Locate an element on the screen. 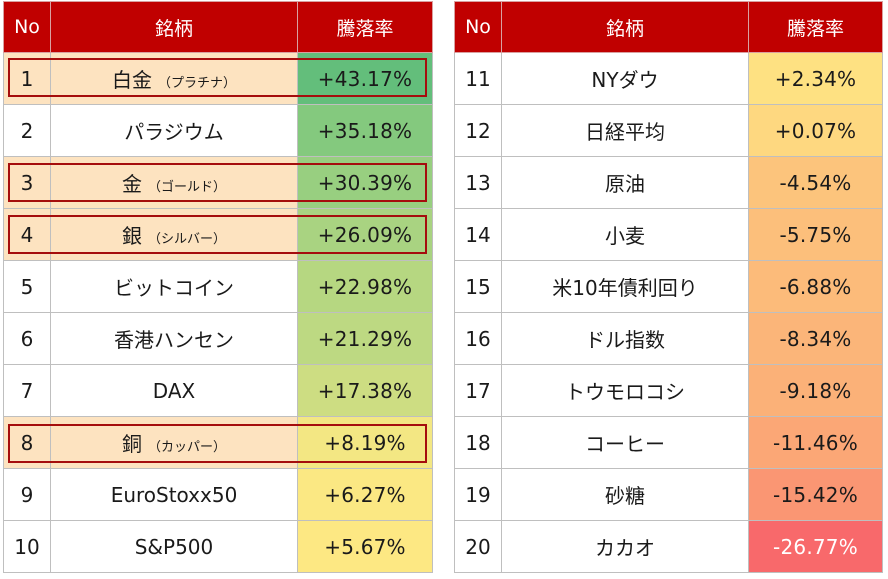  rate-cell: +43.17% is located at coordinates (365, 78).